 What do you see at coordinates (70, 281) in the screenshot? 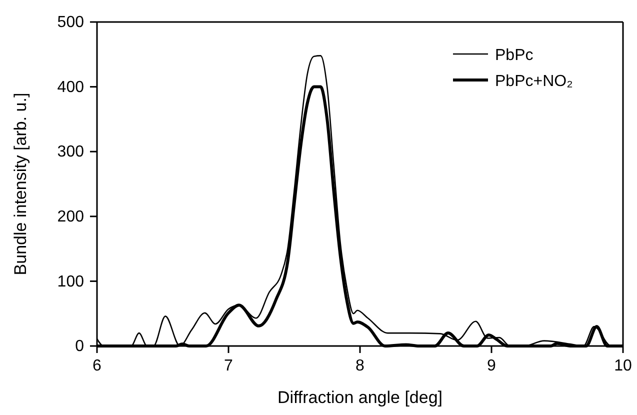
I see `y-tick-label: 100` at bounding box center [70, 281].